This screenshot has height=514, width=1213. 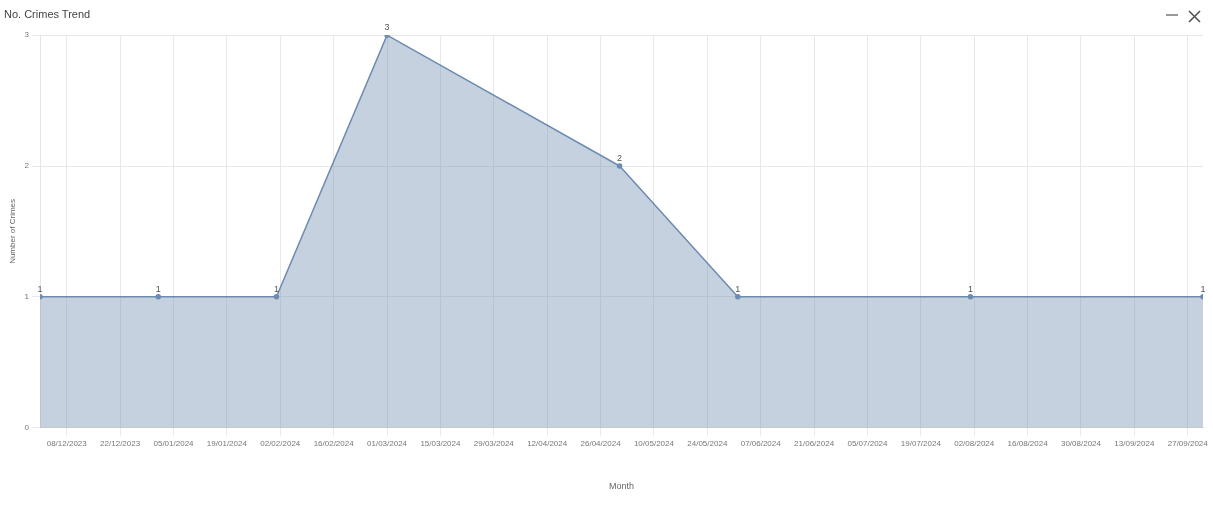 What do you see at coordinates (814, 443) in the screenshot?
I see `x-tick-label: 21/06/2024` at bounding box center [814, 443].